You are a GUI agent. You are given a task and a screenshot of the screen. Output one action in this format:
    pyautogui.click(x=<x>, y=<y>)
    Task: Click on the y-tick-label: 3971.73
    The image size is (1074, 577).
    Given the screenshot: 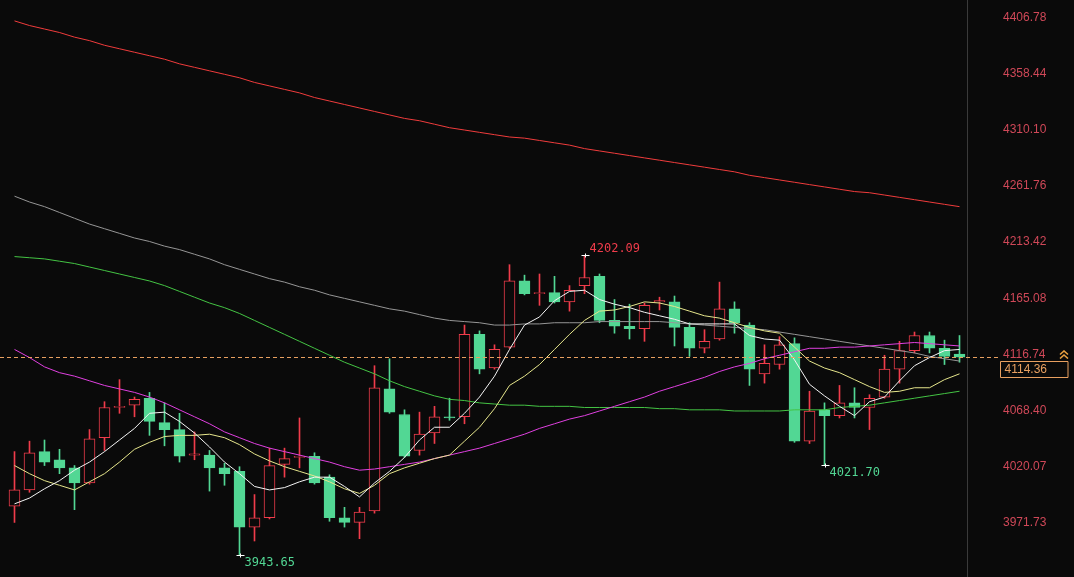 What is the action you would take?
    pyautogui.click(x=1025, y=522)
    